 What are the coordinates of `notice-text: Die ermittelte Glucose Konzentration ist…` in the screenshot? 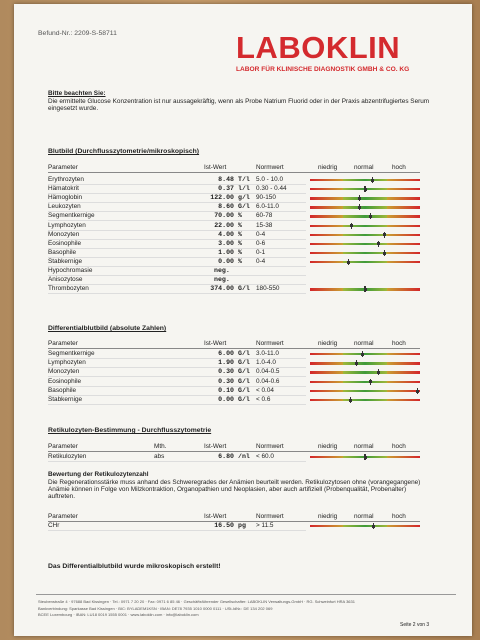 It's located at (239, 105).